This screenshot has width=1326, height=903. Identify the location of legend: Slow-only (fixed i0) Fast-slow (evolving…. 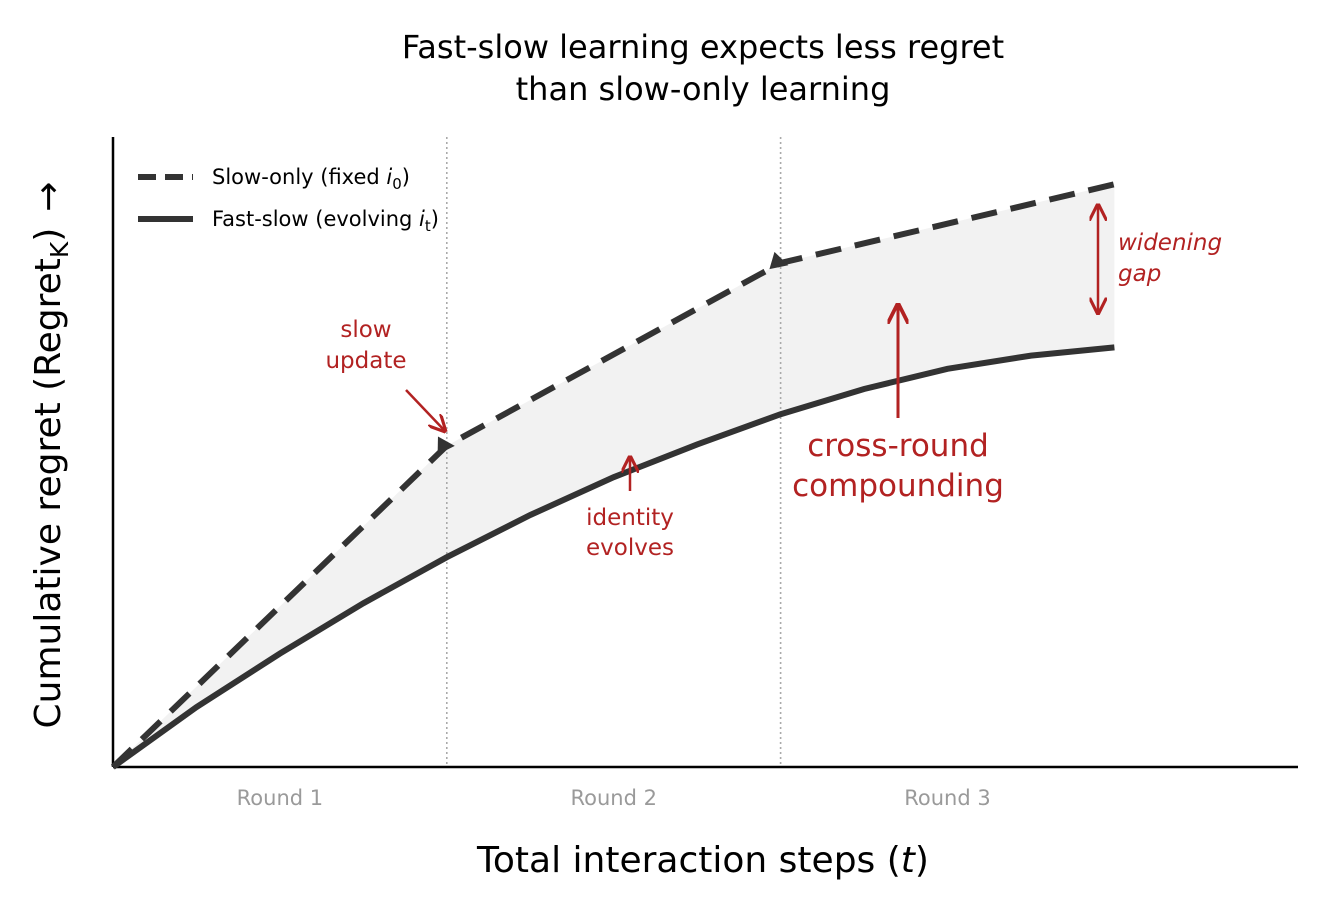
(288, 200).